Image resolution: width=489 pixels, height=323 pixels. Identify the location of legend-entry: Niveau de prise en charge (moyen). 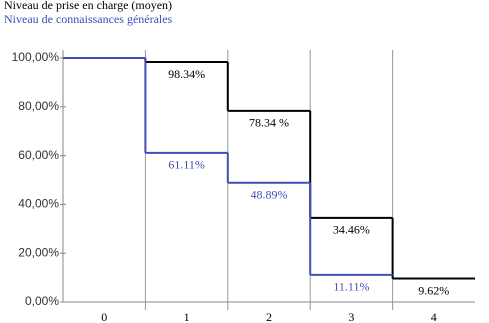
(88, 6).